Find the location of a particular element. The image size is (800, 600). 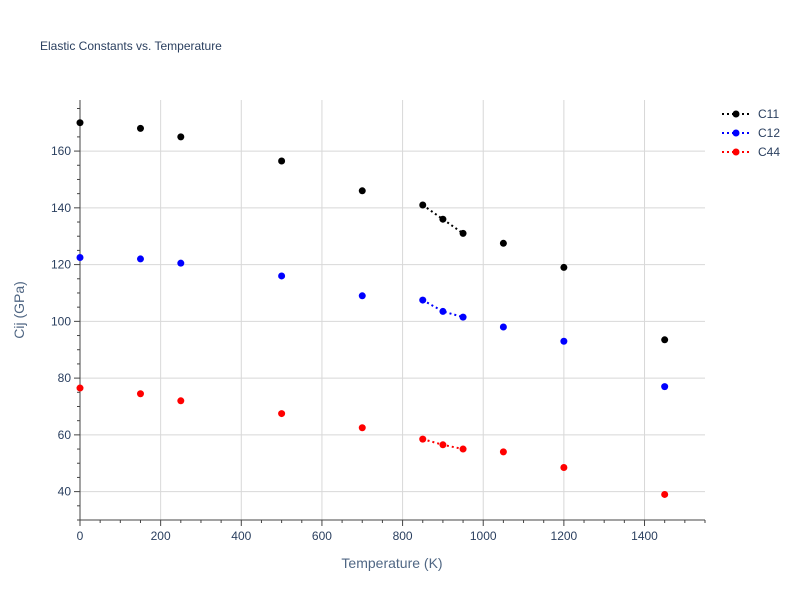

y-tick-label: 60 is located at coordinates (65, 435).